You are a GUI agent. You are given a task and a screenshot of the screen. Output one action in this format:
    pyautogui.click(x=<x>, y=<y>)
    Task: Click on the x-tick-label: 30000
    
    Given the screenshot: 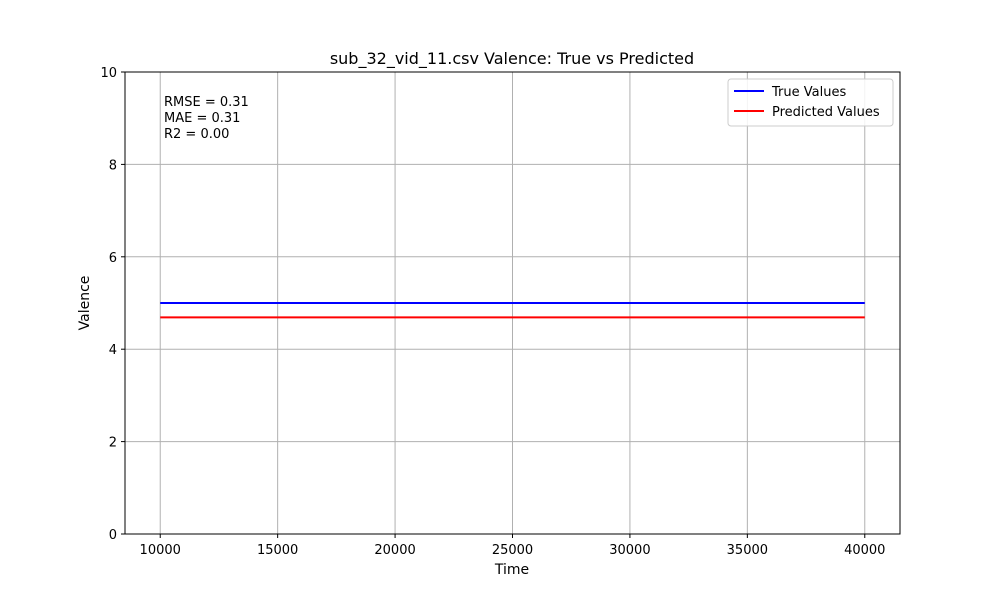 What is the action you would take?
    pyautogui.click(x=629, y=550)
    